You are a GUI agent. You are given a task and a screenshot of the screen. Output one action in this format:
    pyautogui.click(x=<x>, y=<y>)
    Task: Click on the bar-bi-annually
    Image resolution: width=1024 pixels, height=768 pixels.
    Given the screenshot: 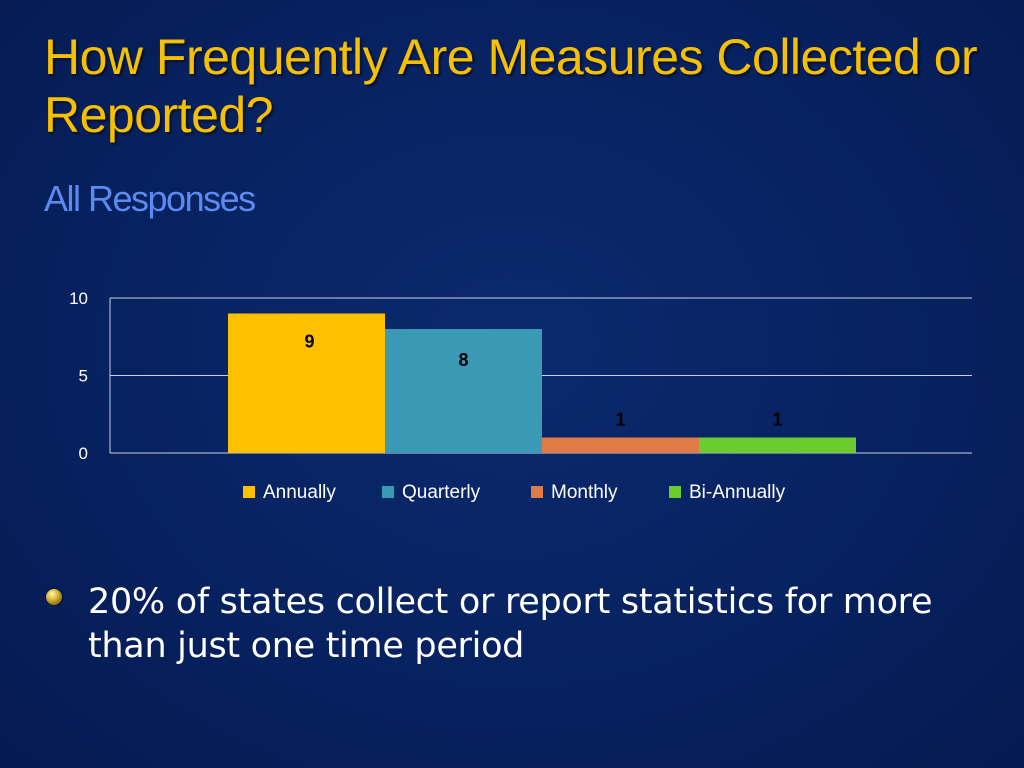 What is the action you would take?
    pyautogui.click(x=777, y=445)
    